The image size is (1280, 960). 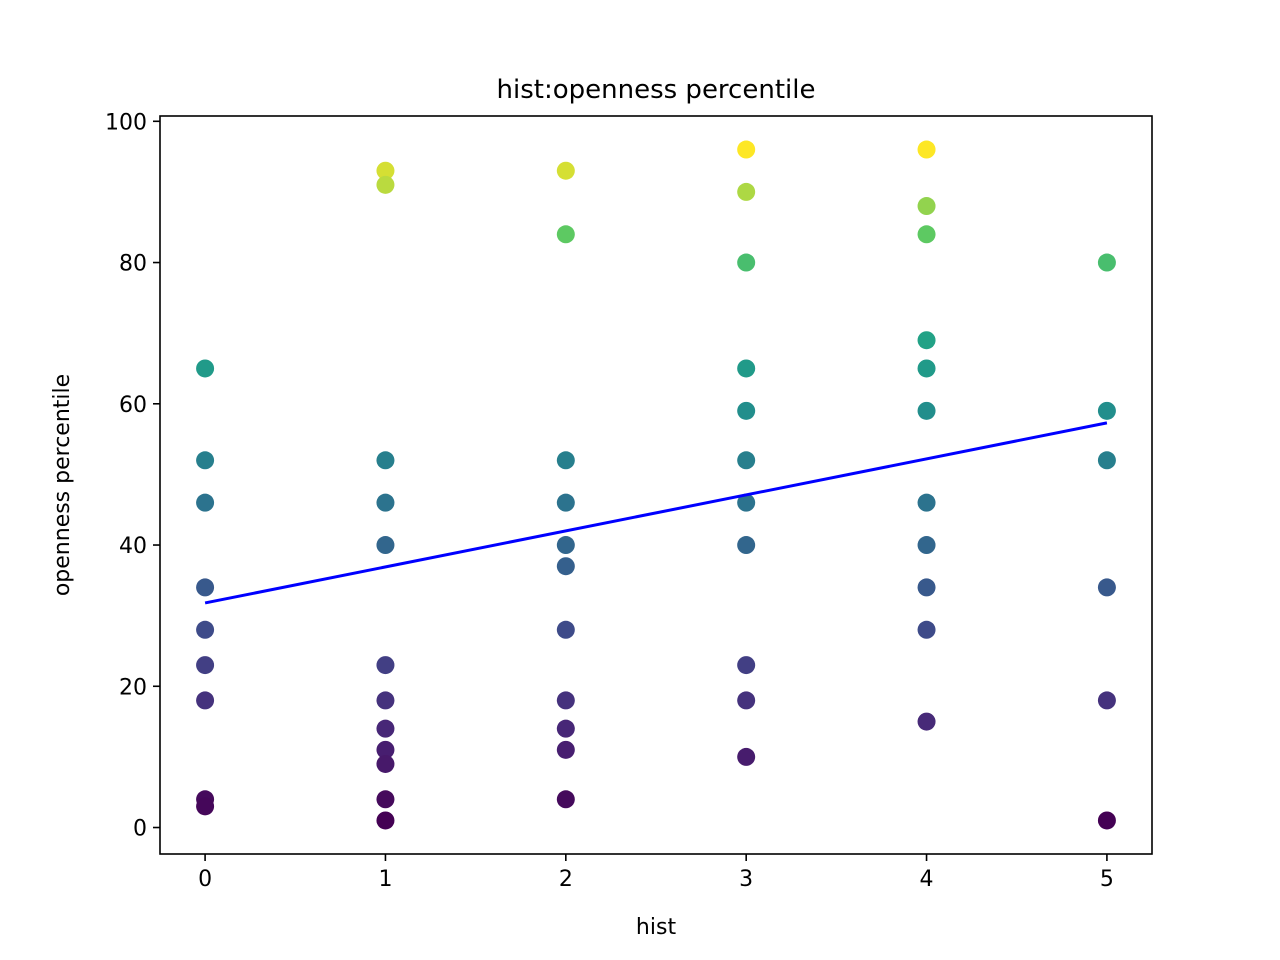 What do you see at coordinates (205, 879) in the screenshot?
I see `x-tick-label: 0` at bounding box center [205, 879].